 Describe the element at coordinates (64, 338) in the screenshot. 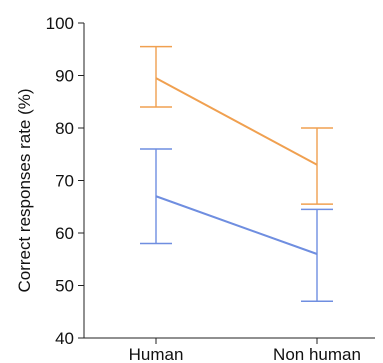

I see `y-tick-label: 40` at that location.